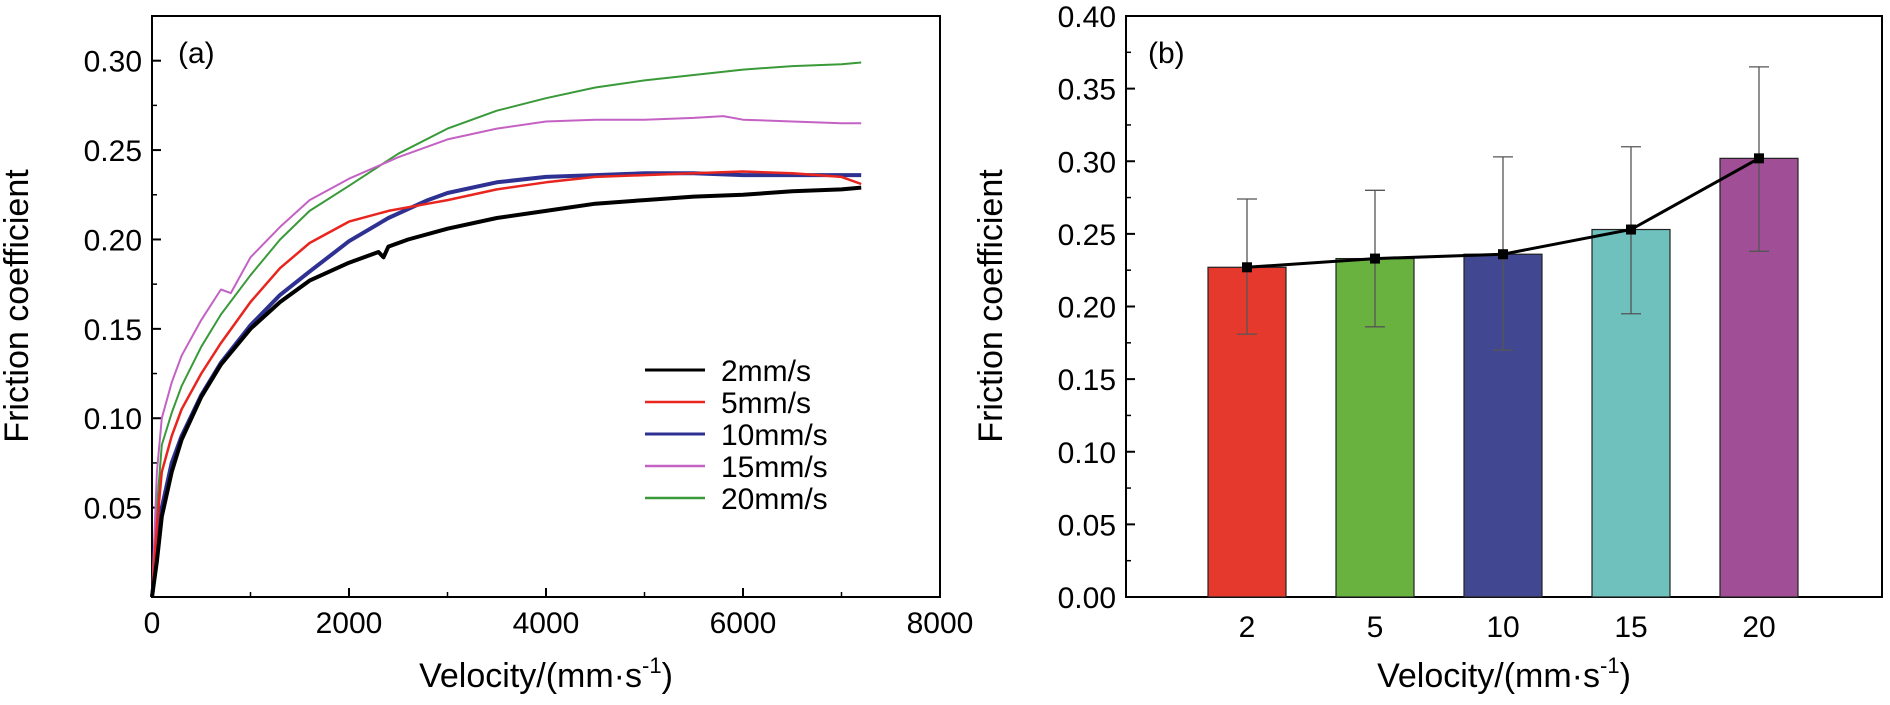  I want to click on panel-b-label: (b), so click(1166, 53).